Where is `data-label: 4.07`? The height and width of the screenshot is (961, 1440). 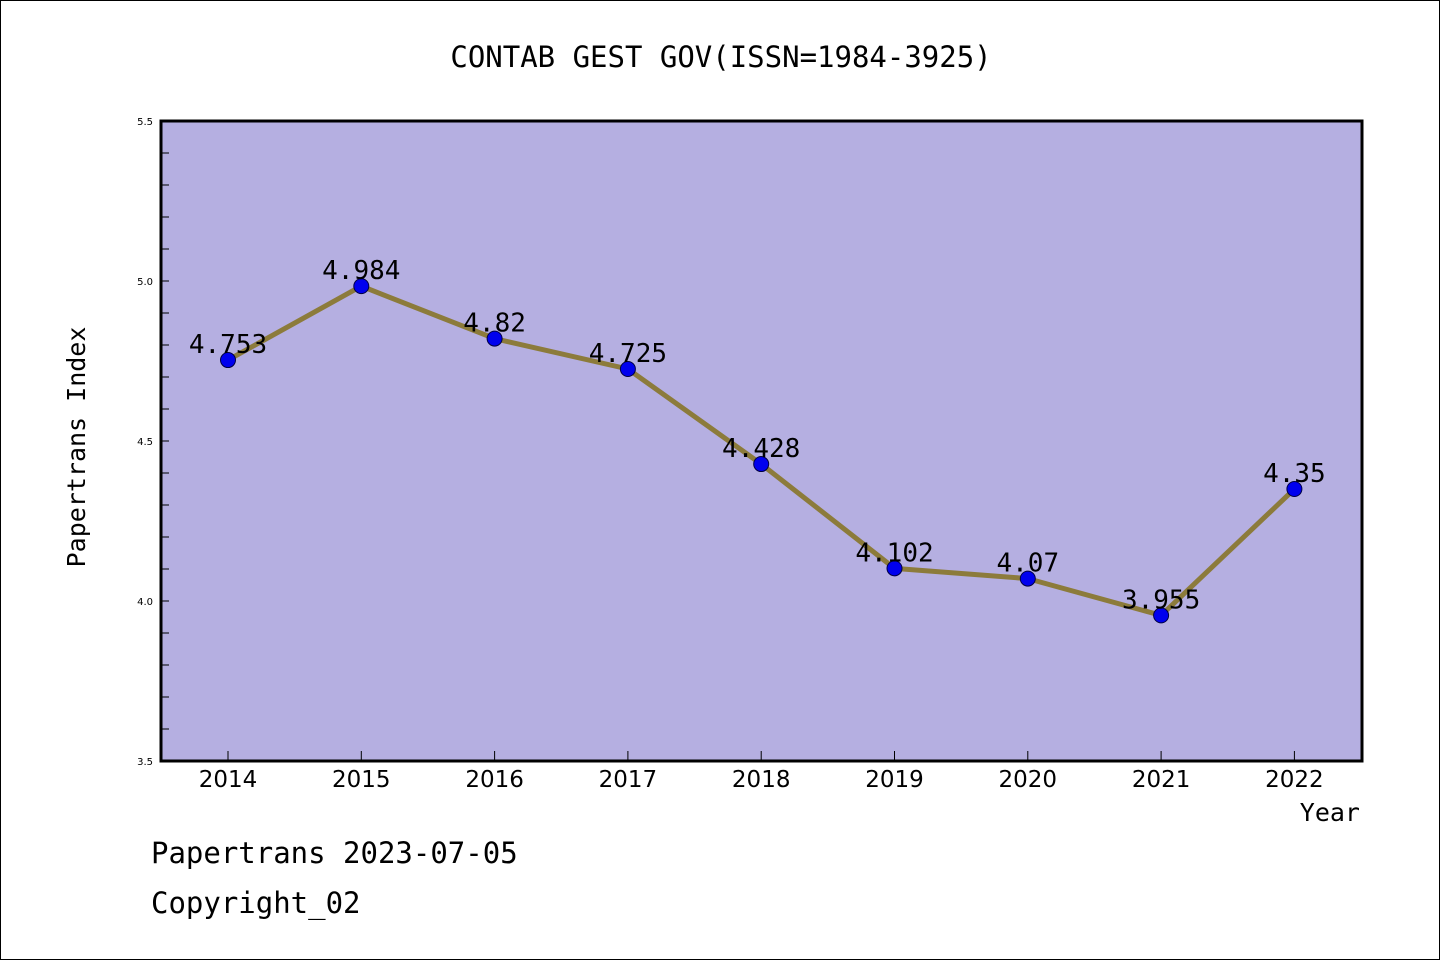 data-label: 4.07 is located at coordinates (1027, 564).